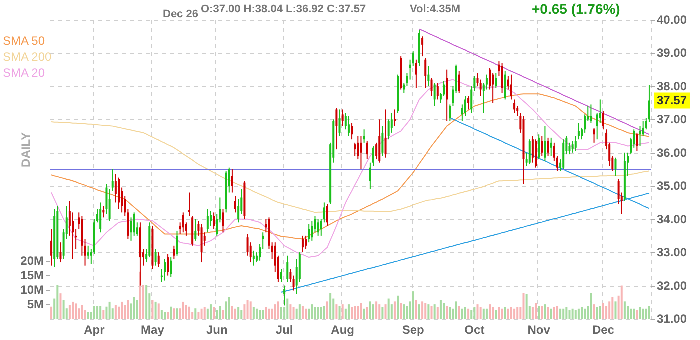 The height and width of the screenshot is (340, 700). Describe the element at coordinates (26, 150) in the screenshot. I see `text: DAILY` at that location.